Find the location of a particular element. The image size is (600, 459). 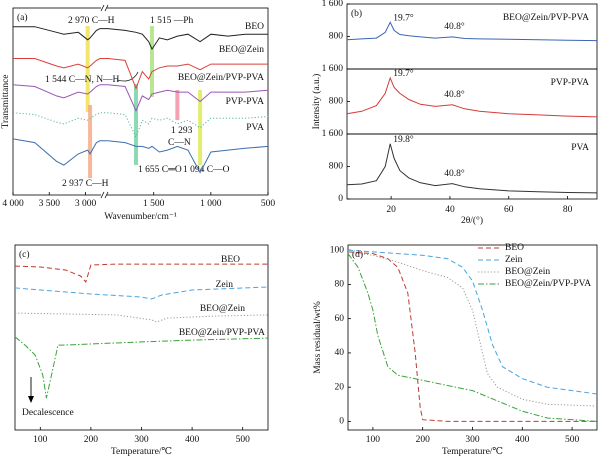

peak-label: 1 655 C═O is located at coordinates (160, 170).